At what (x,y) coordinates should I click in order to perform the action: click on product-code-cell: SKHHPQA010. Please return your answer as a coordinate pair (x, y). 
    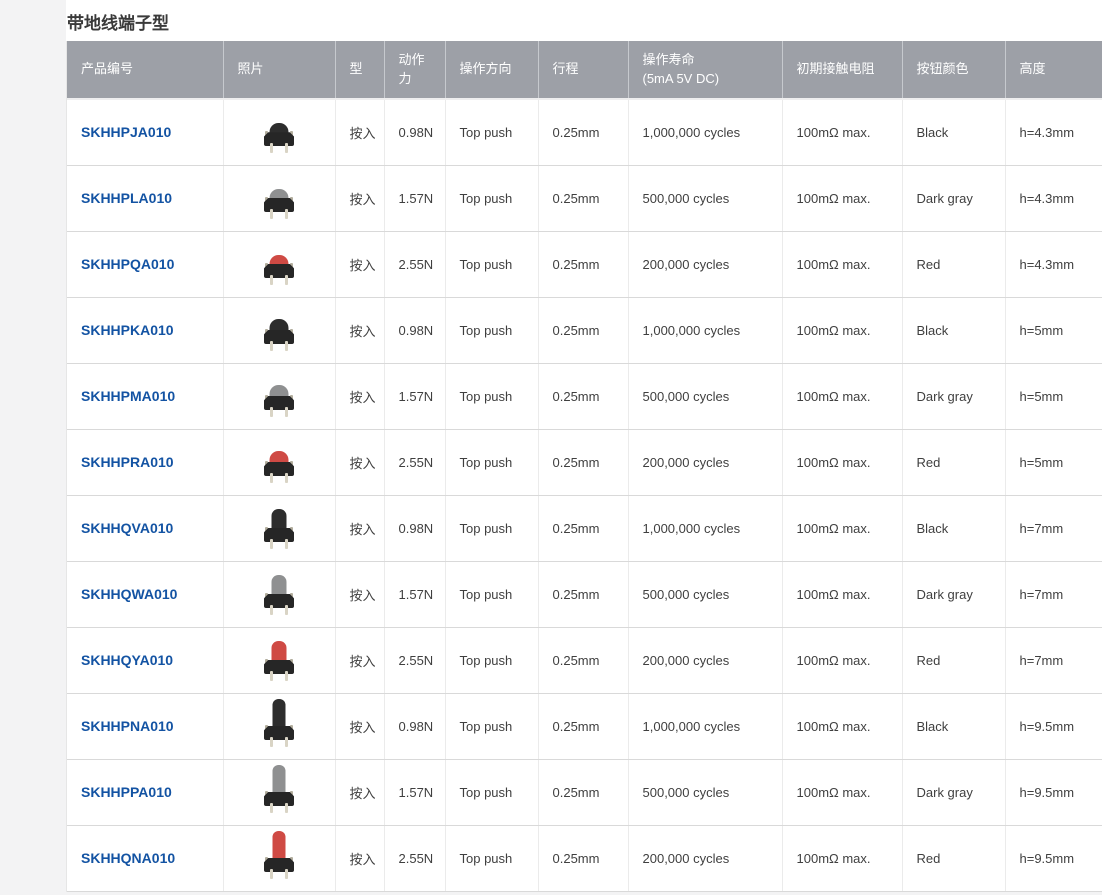
    Looking at the image, I should click on (145, 264).